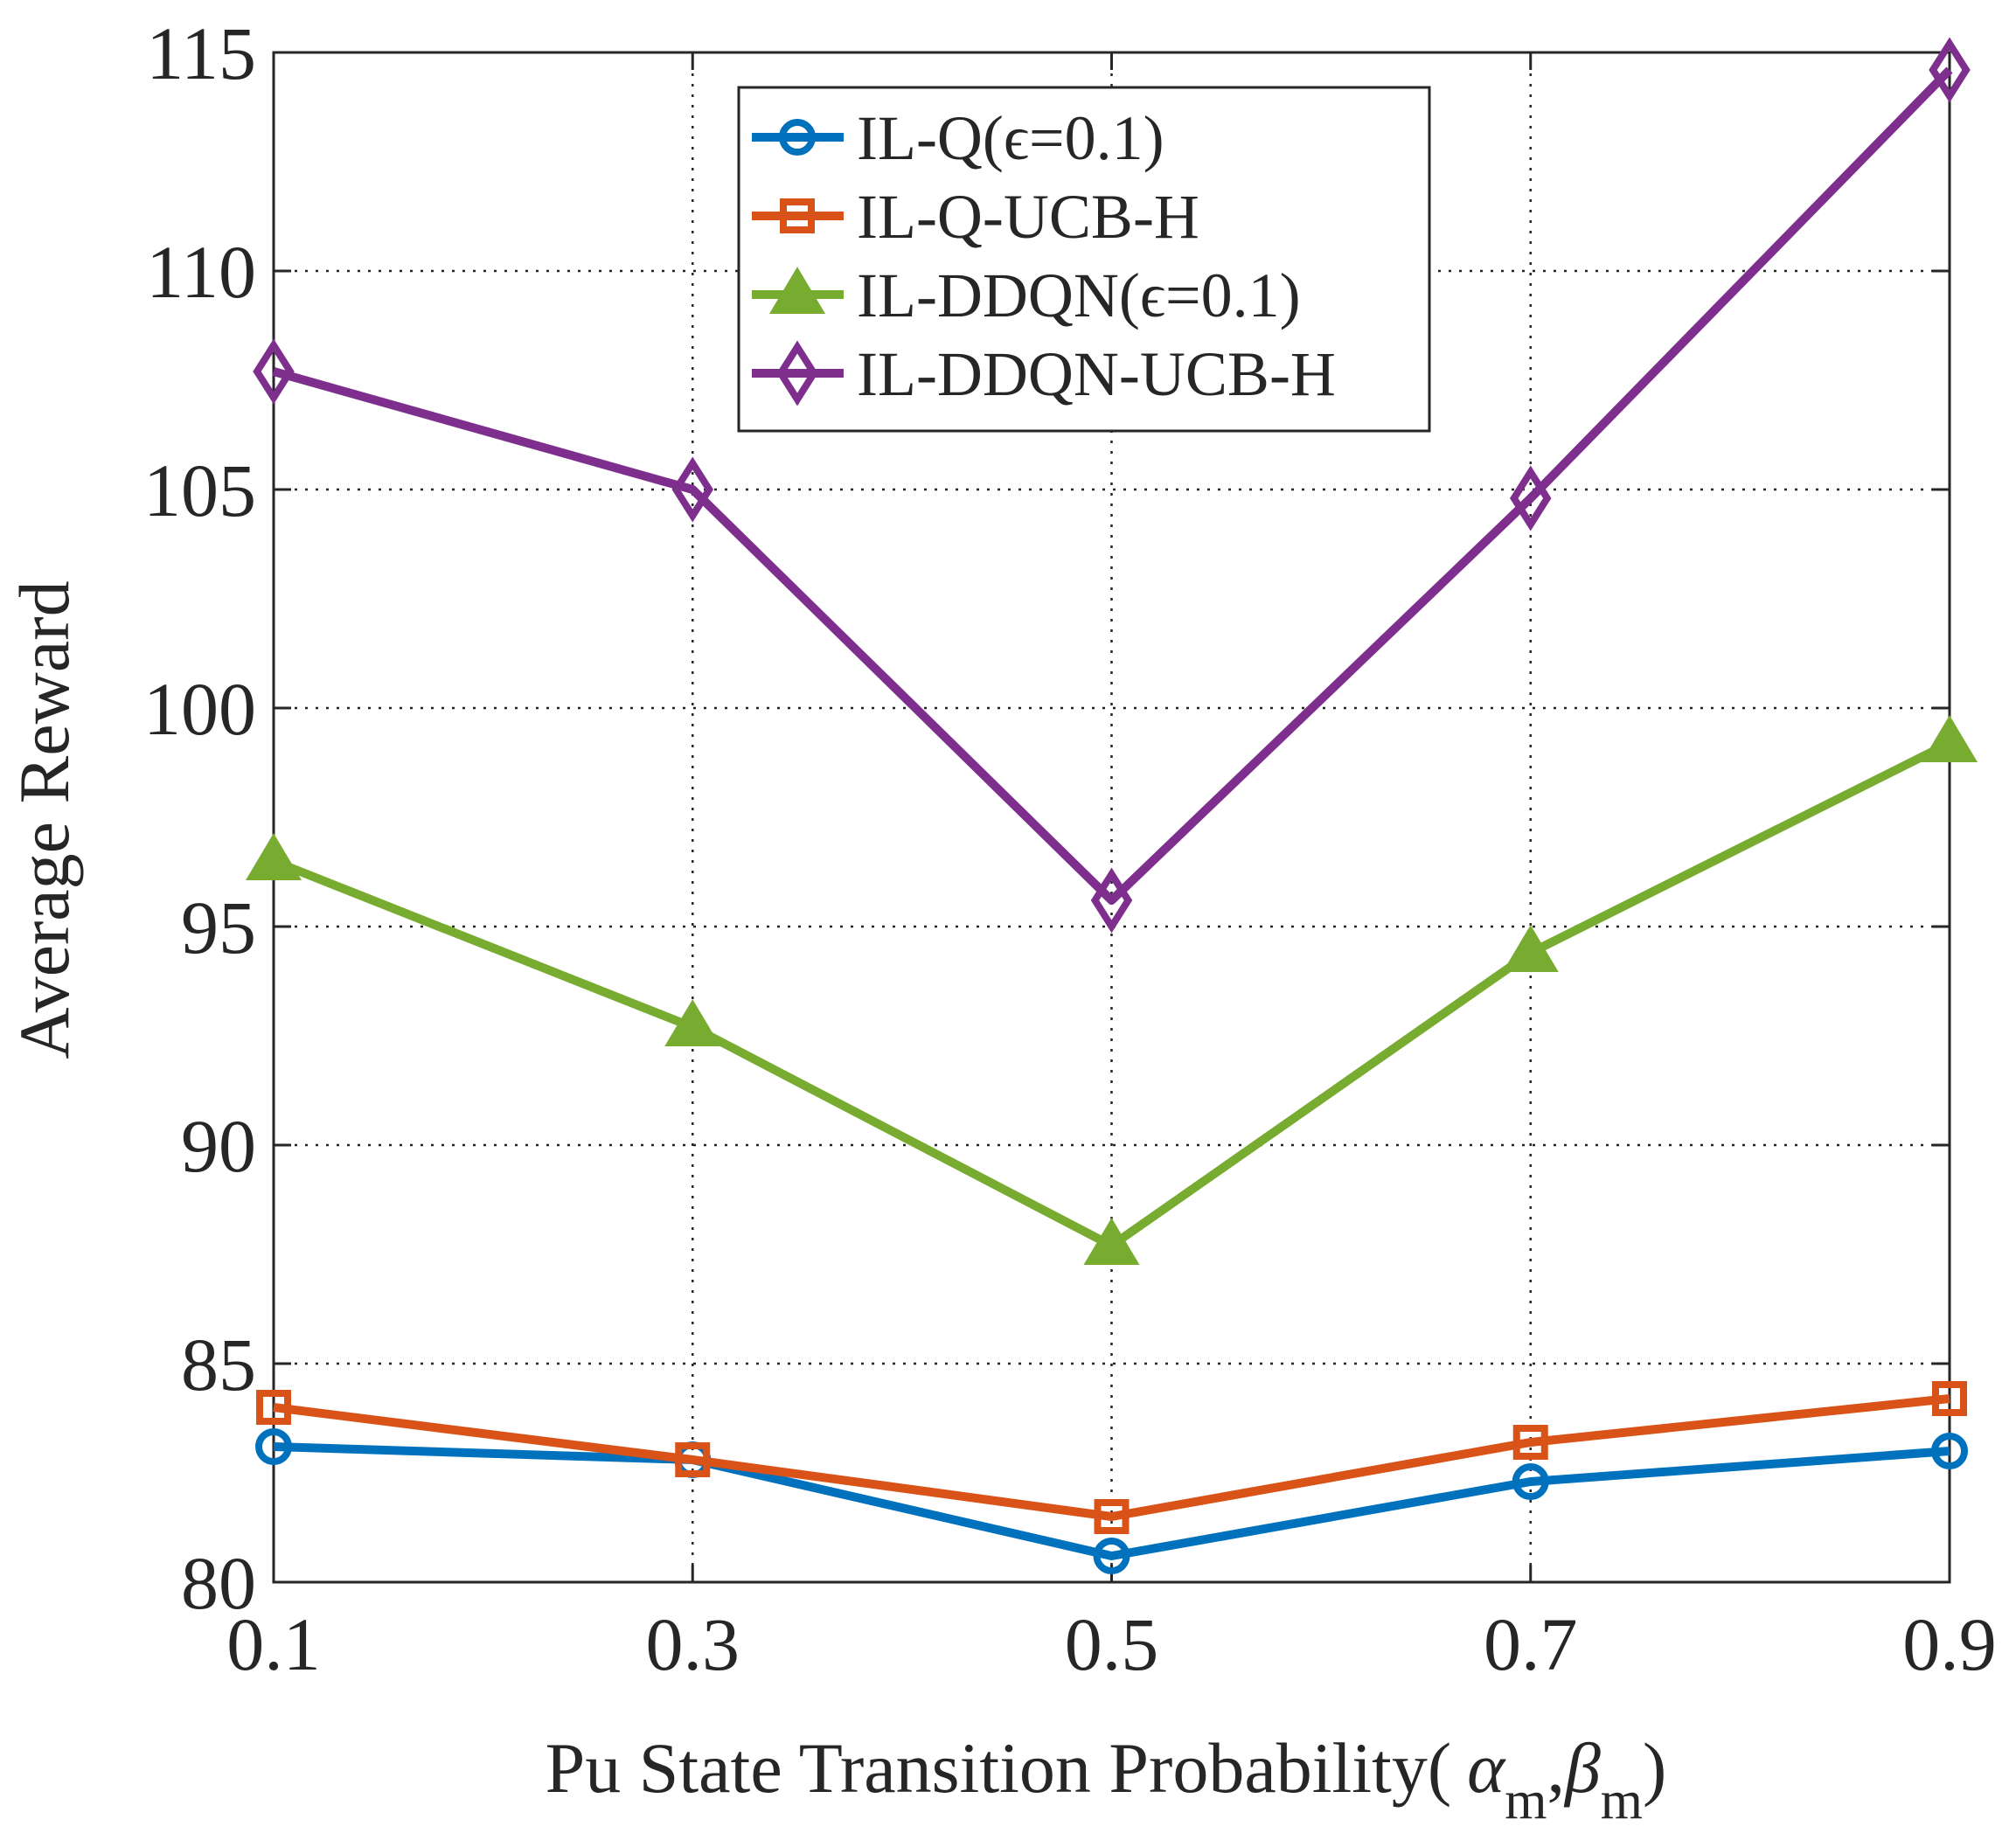 The image size is (2016, 1847). I want to click on x-axis-title-sub-beta: m, so click(1622, 1800).